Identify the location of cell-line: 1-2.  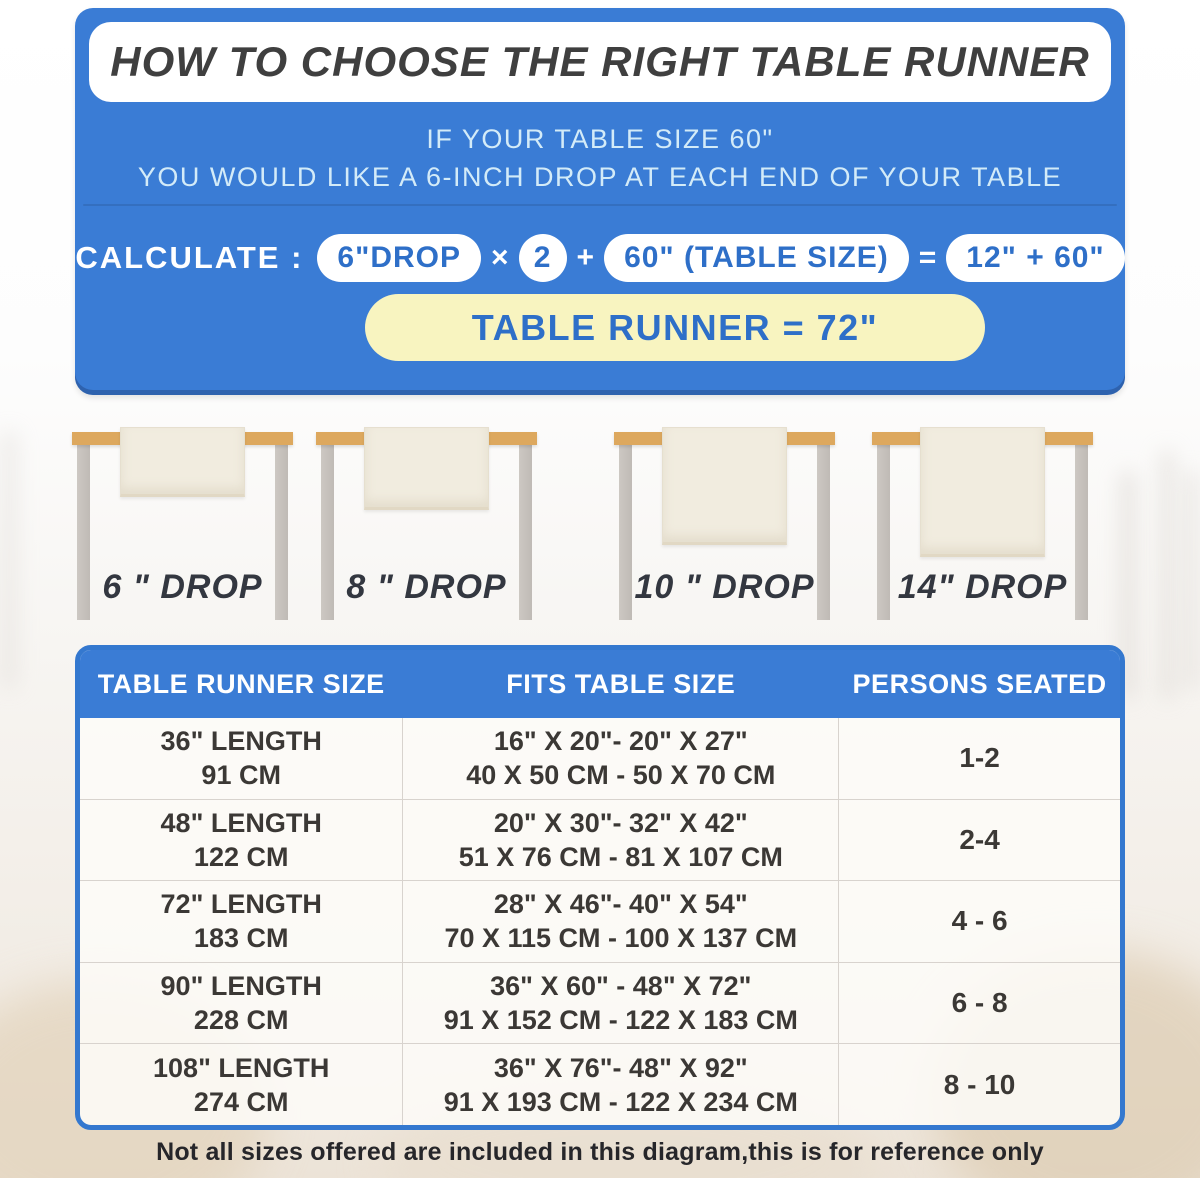
(979, 758).